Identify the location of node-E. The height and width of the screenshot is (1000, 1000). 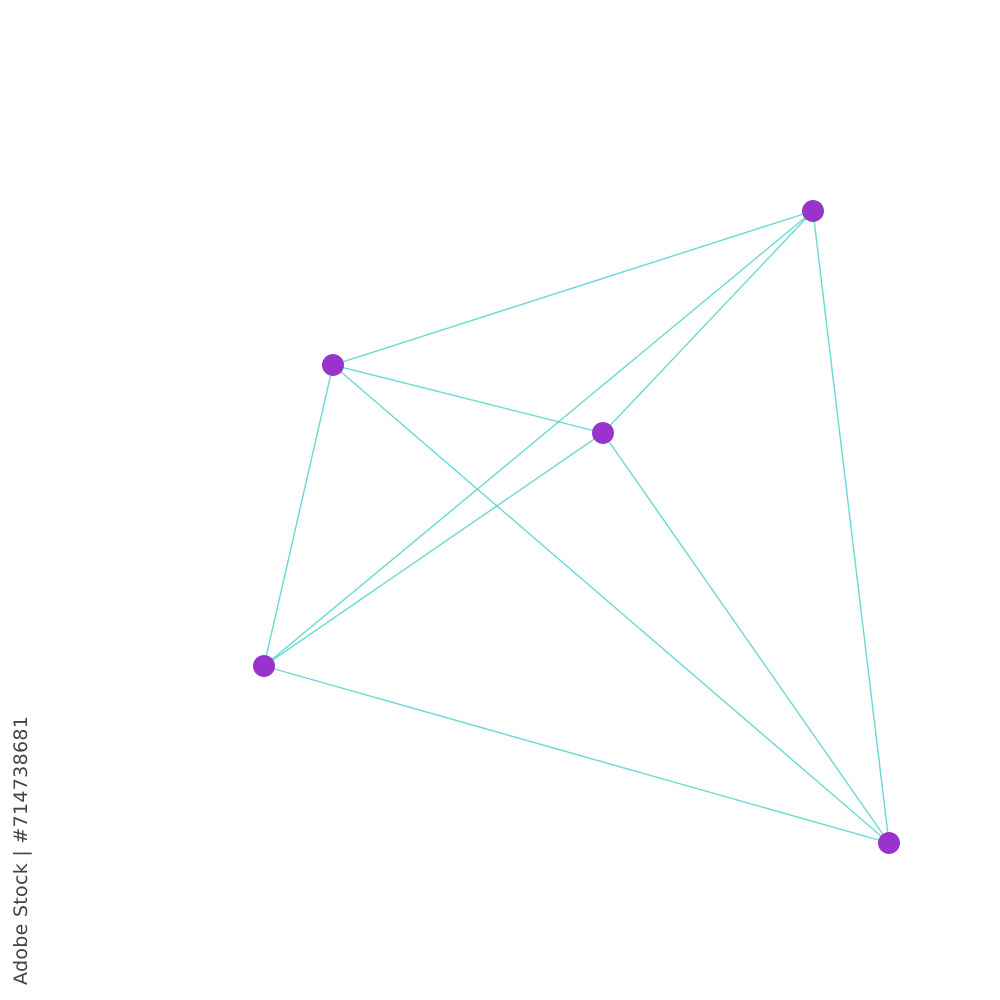
(889, 843).